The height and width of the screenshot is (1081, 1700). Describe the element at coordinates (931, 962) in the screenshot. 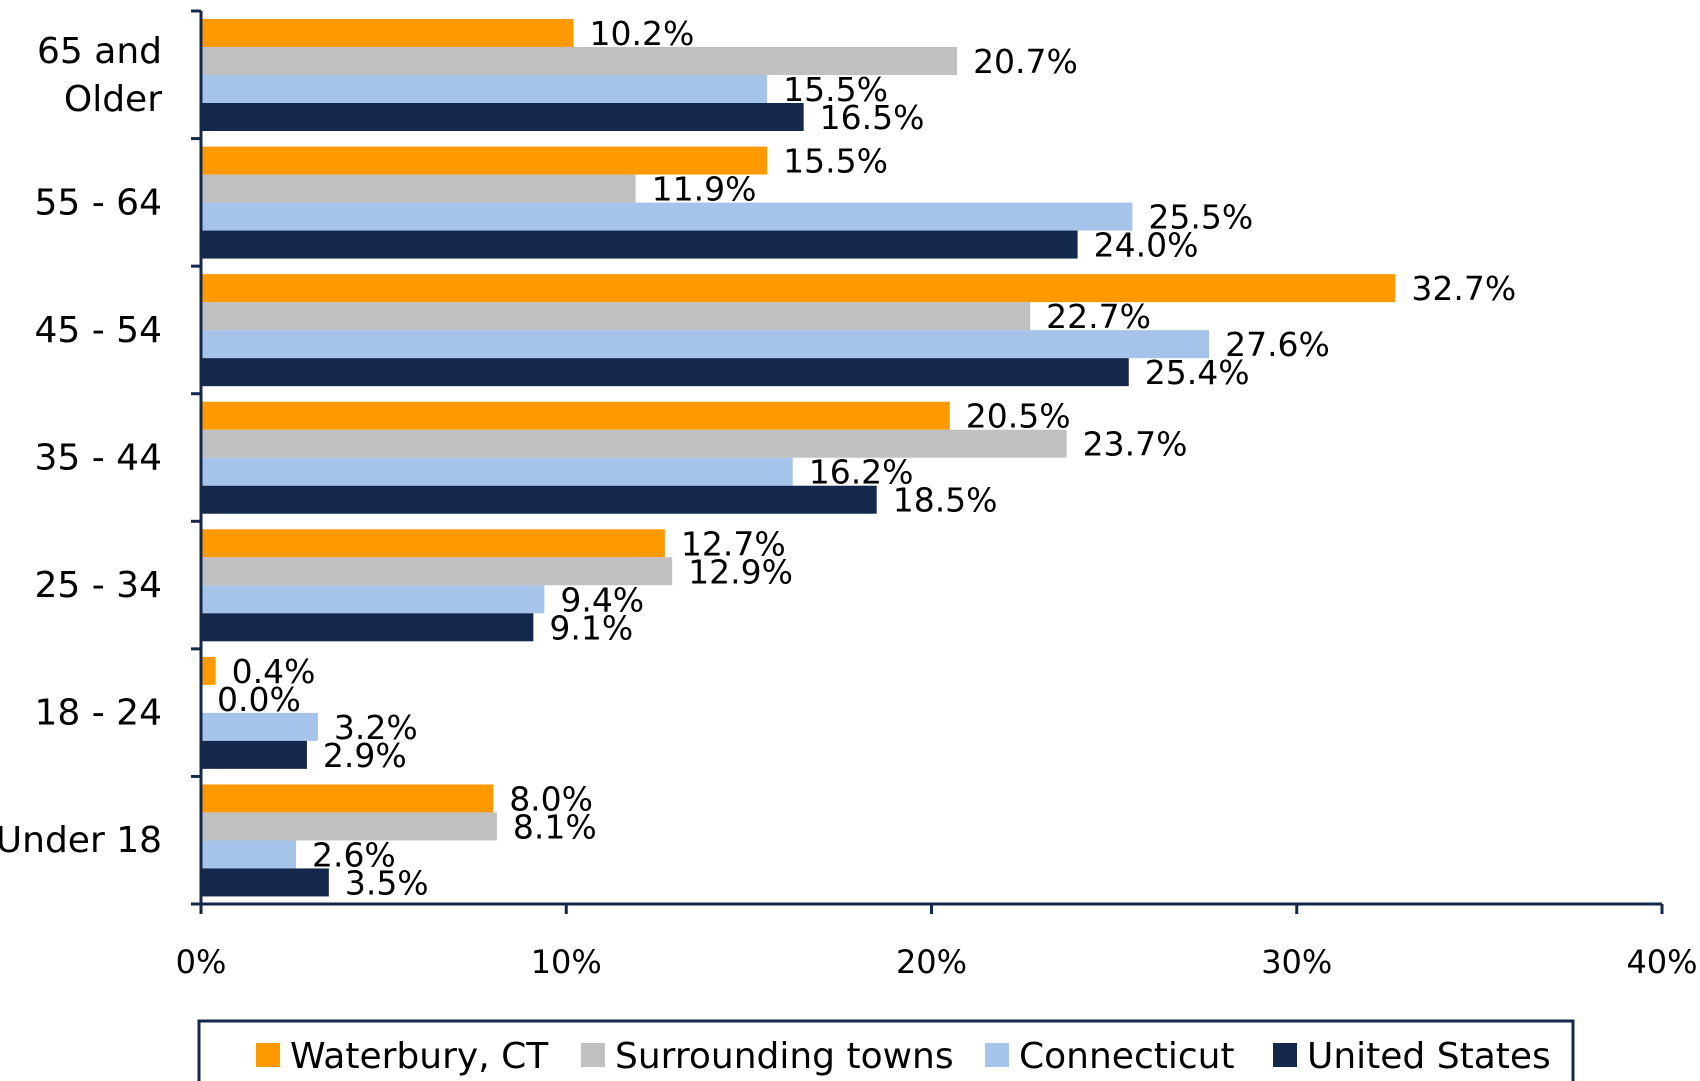

I see `x-tick-label-20: 20%` at that location.